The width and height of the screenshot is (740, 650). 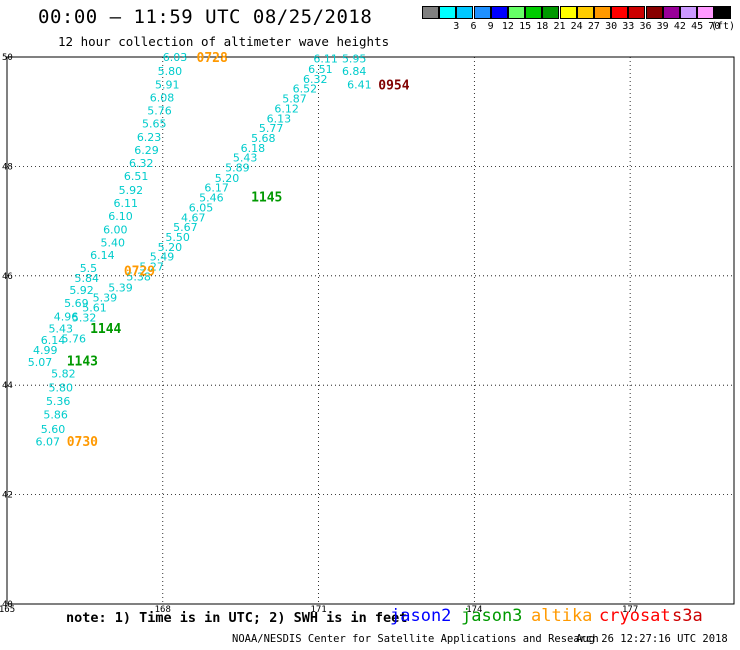 I want to click on legend-label: 30, so click(x=611, y=26).